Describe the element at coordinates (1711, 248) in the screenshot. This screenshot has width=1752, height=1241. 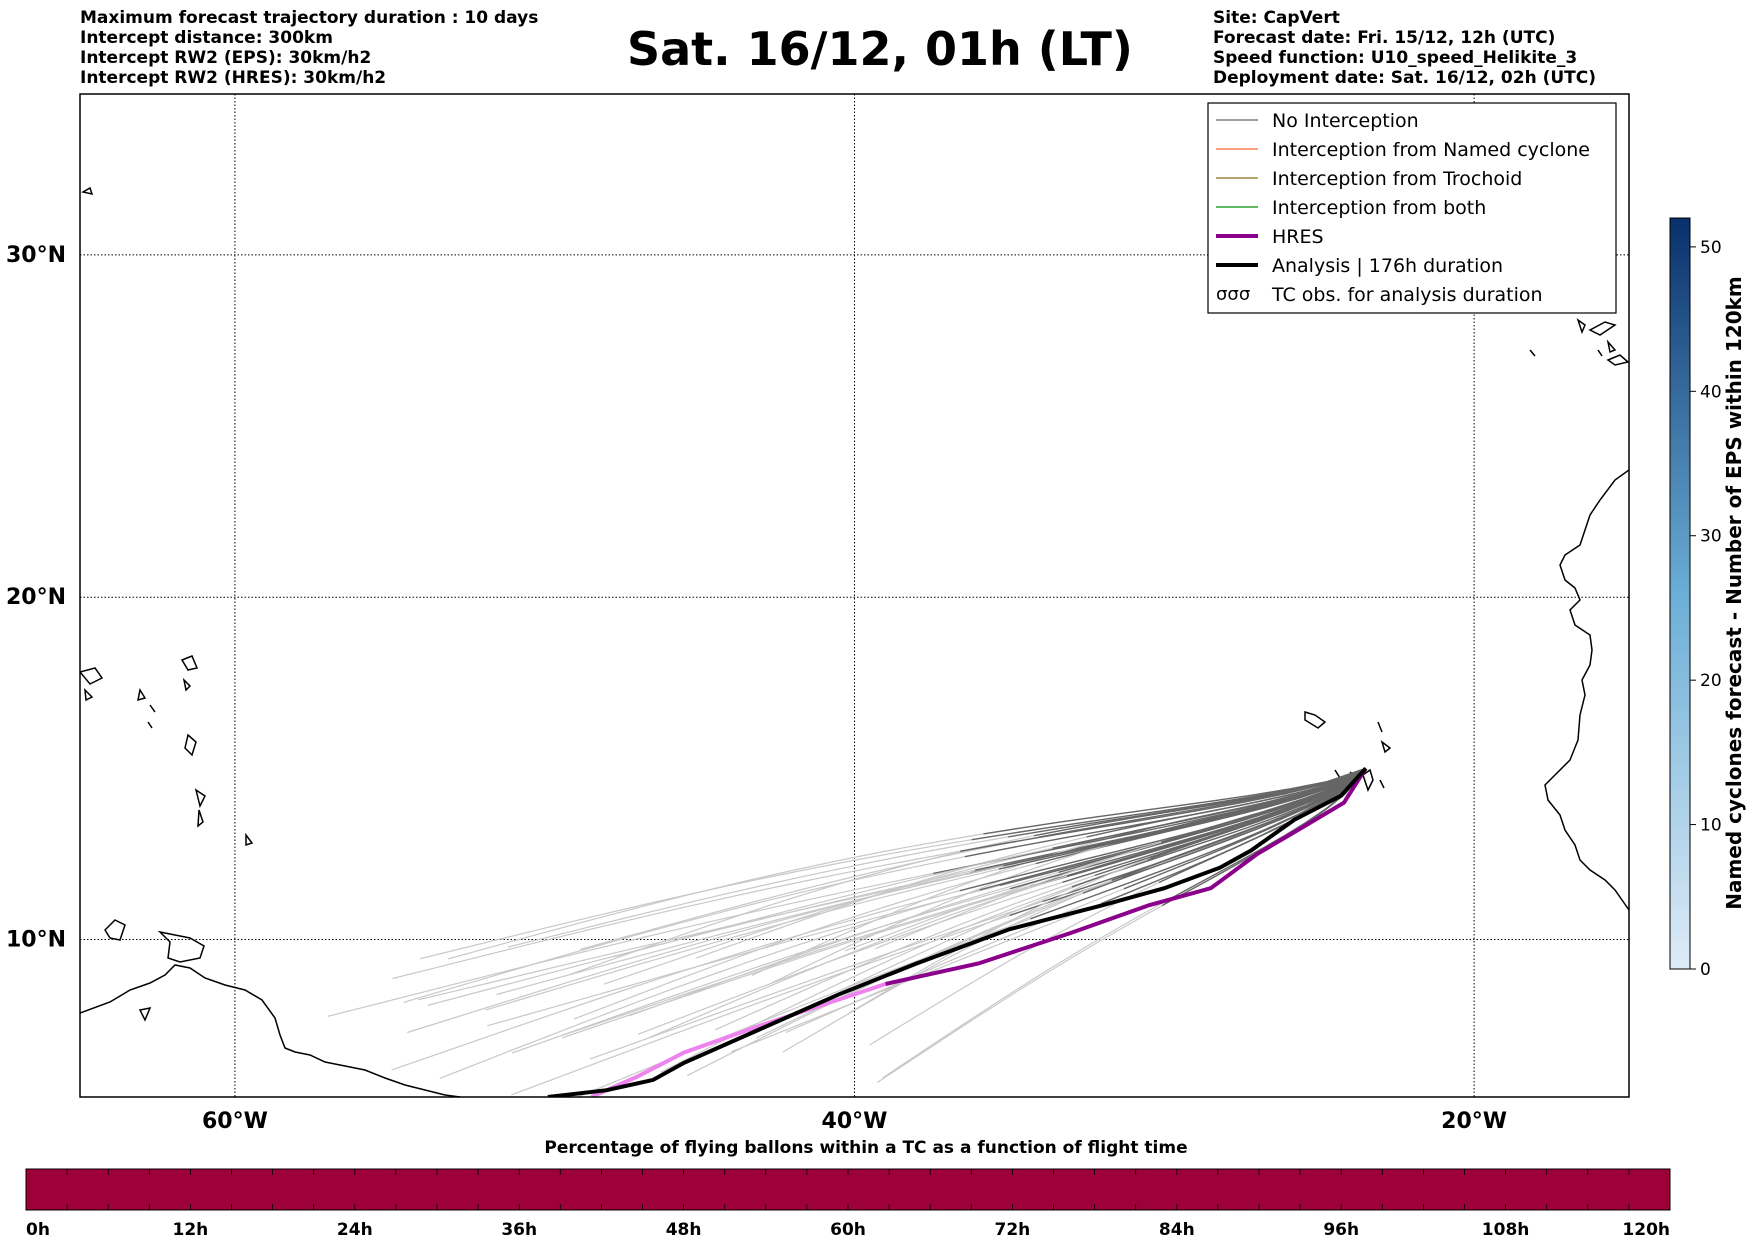
I see `colorbar-right-tick-label: 50` at that location.